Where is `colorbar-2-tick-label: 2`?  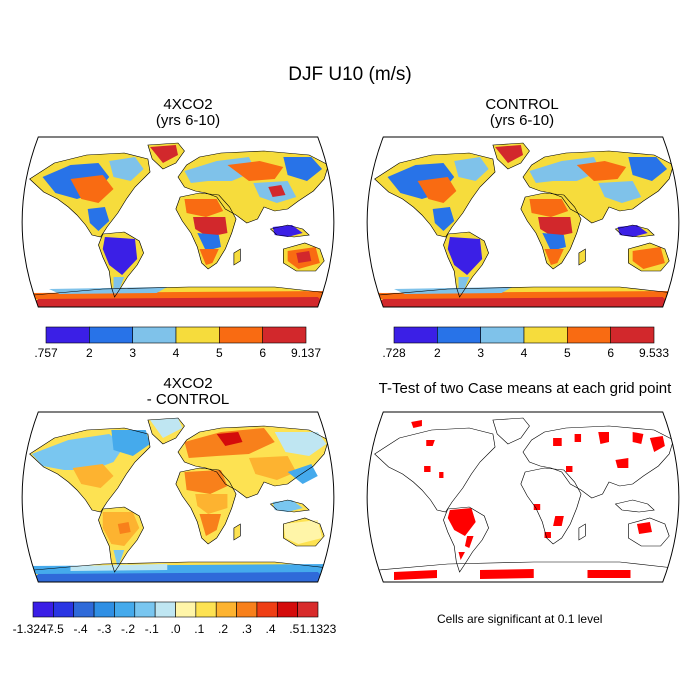 colorbar-2-tick-label: 2 is located at coordinates (437, 353).